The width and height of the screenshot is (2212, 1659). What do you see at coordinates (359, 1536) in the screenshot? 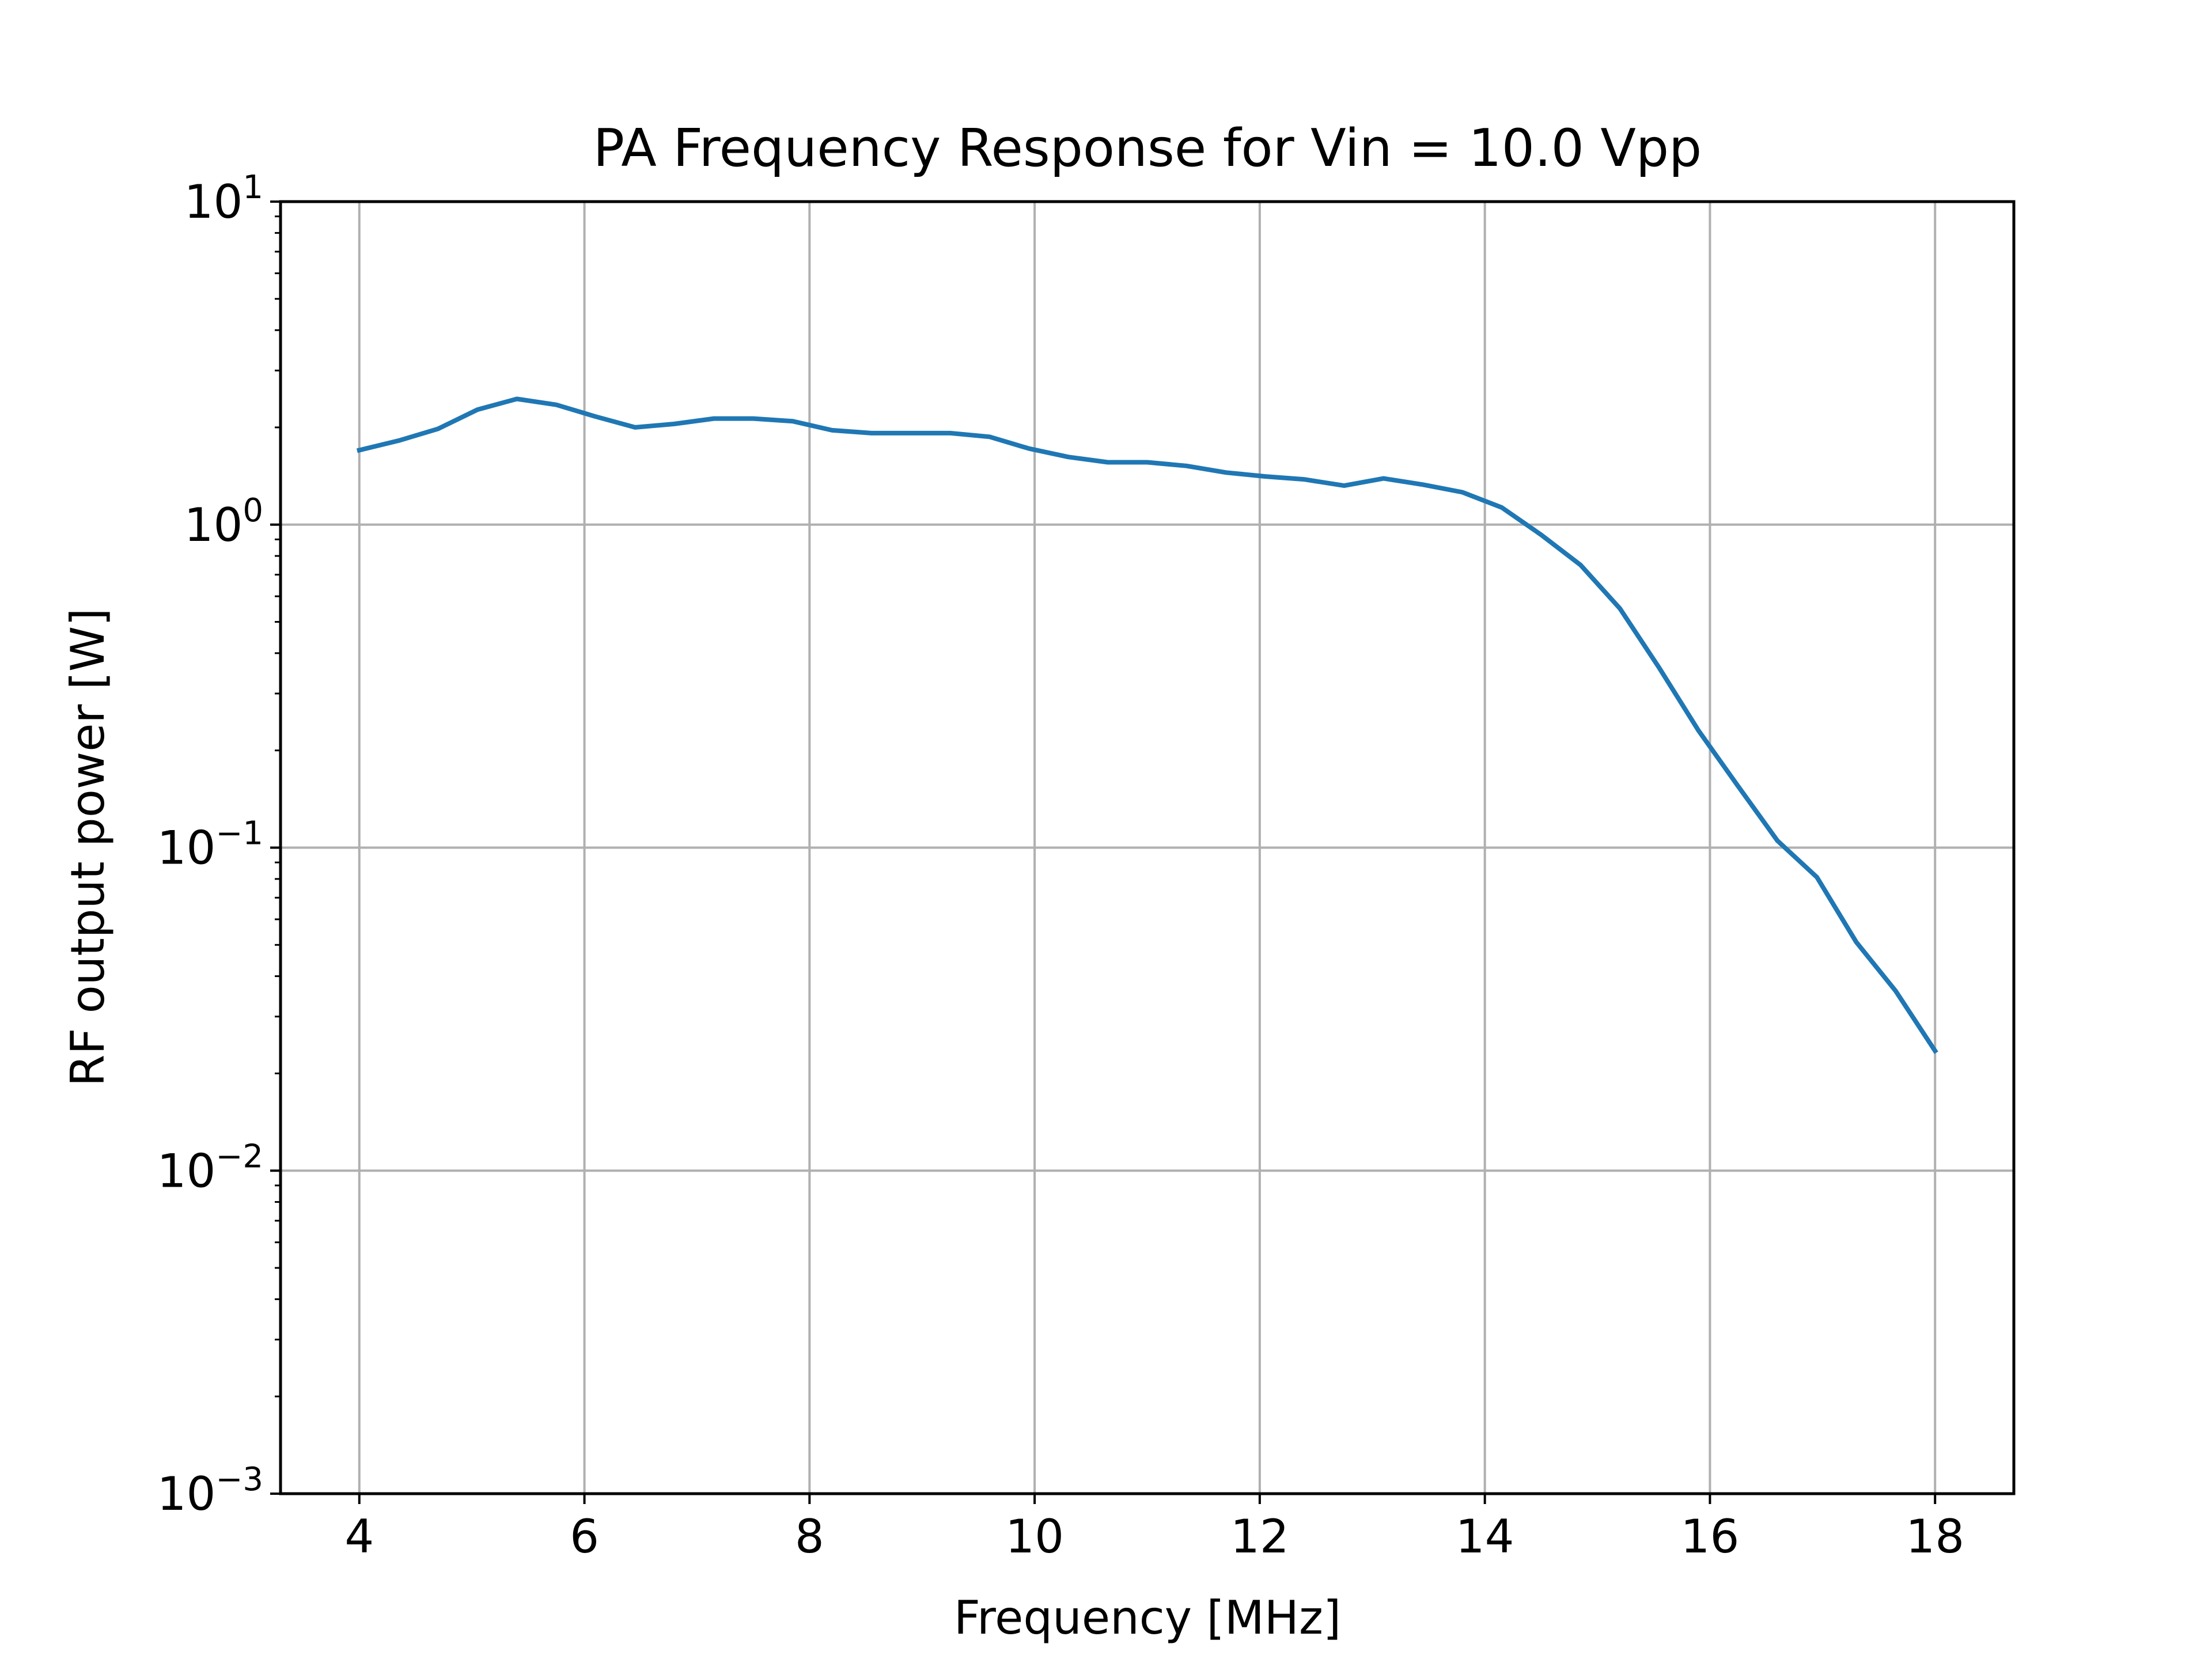
I see `x-tick-label: 4` at bounding box center [359, 1536].